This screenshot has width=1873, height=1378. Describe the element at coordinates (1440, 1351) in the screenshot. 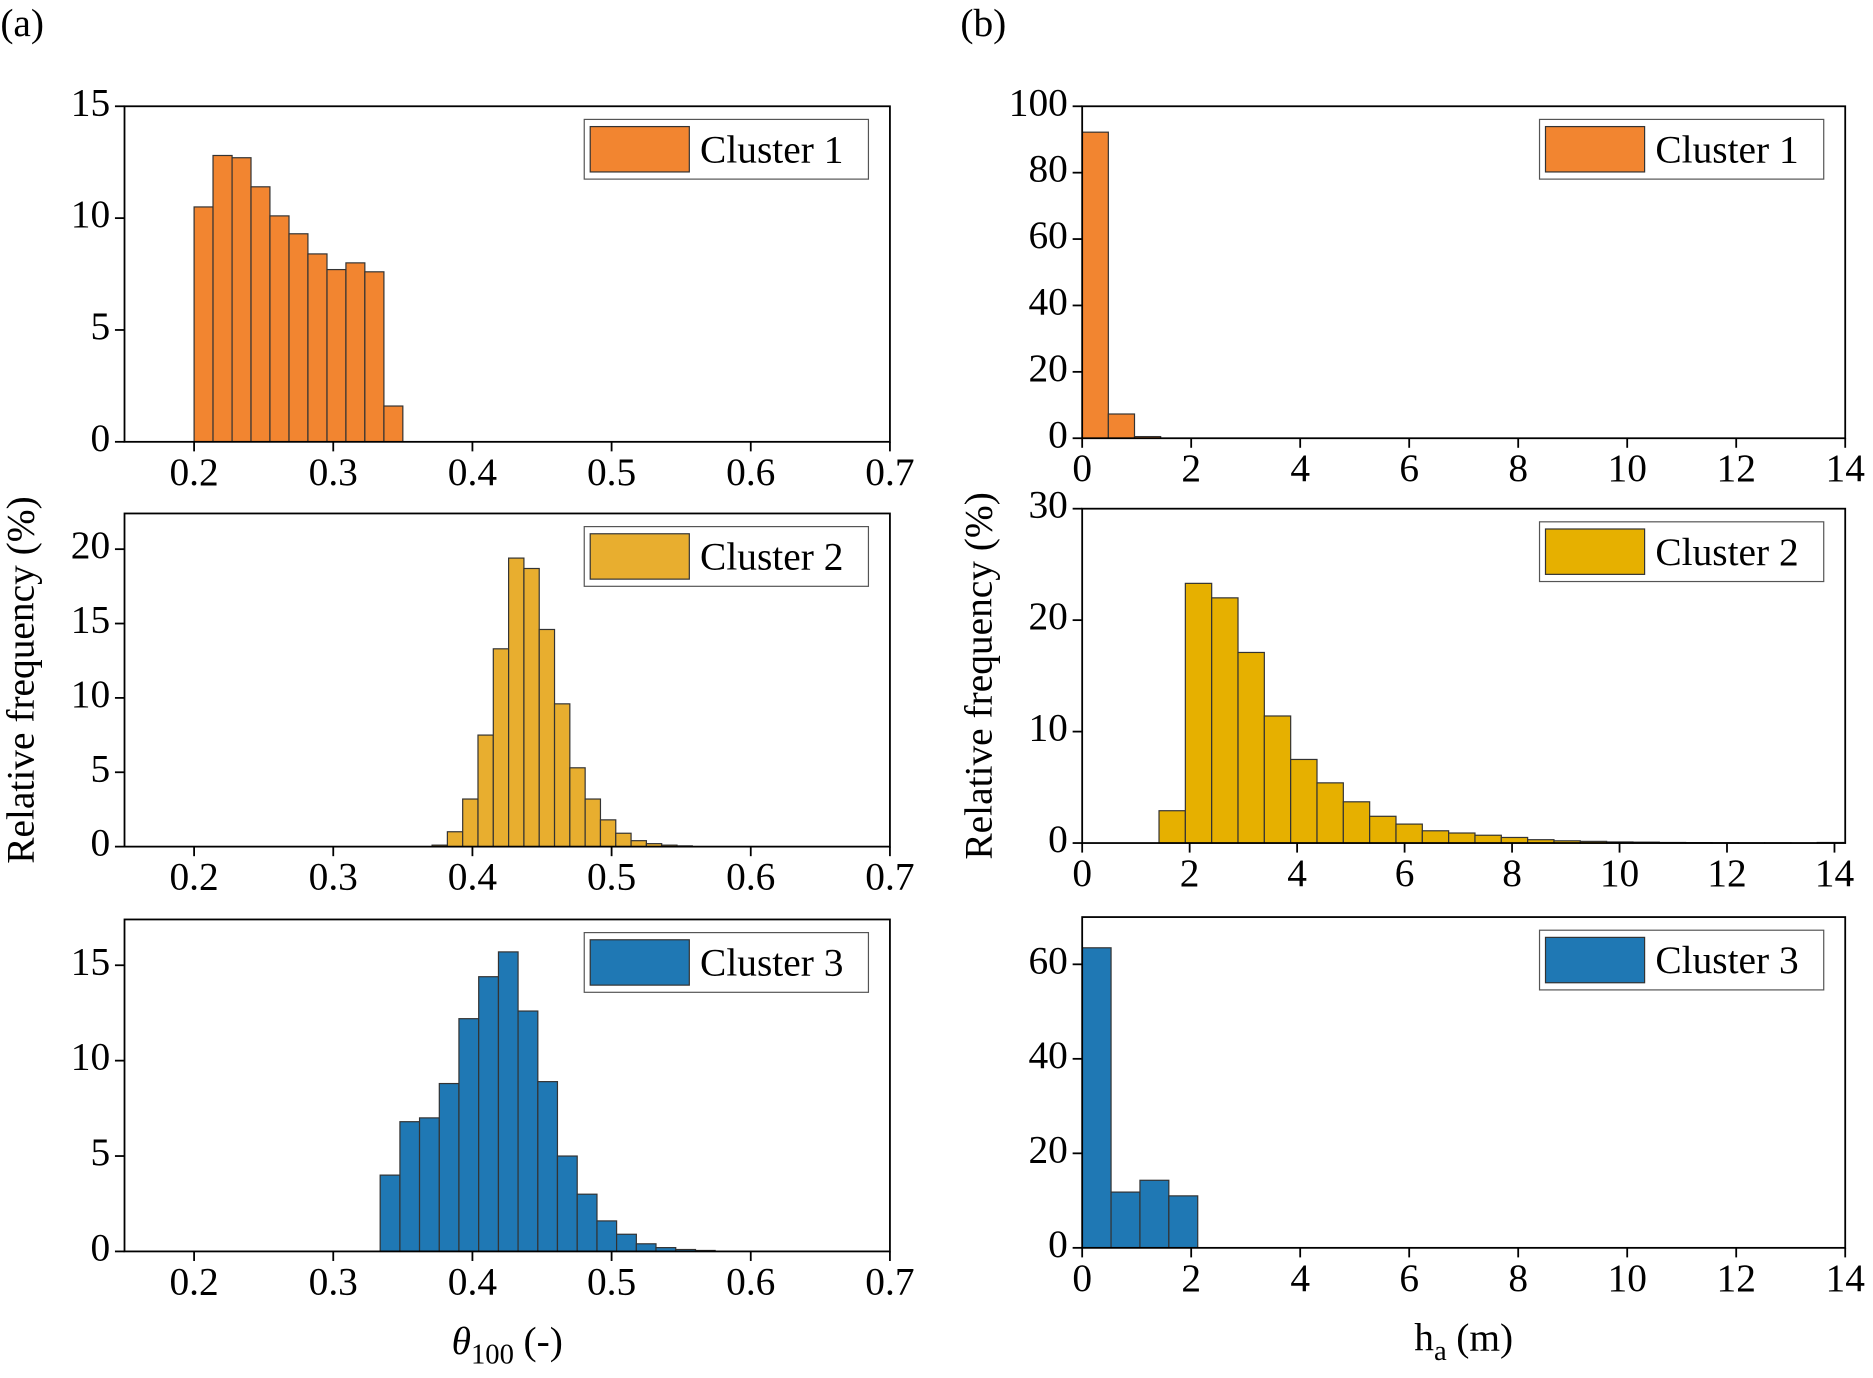

I see `x-axis-label-sub: a` at that location.